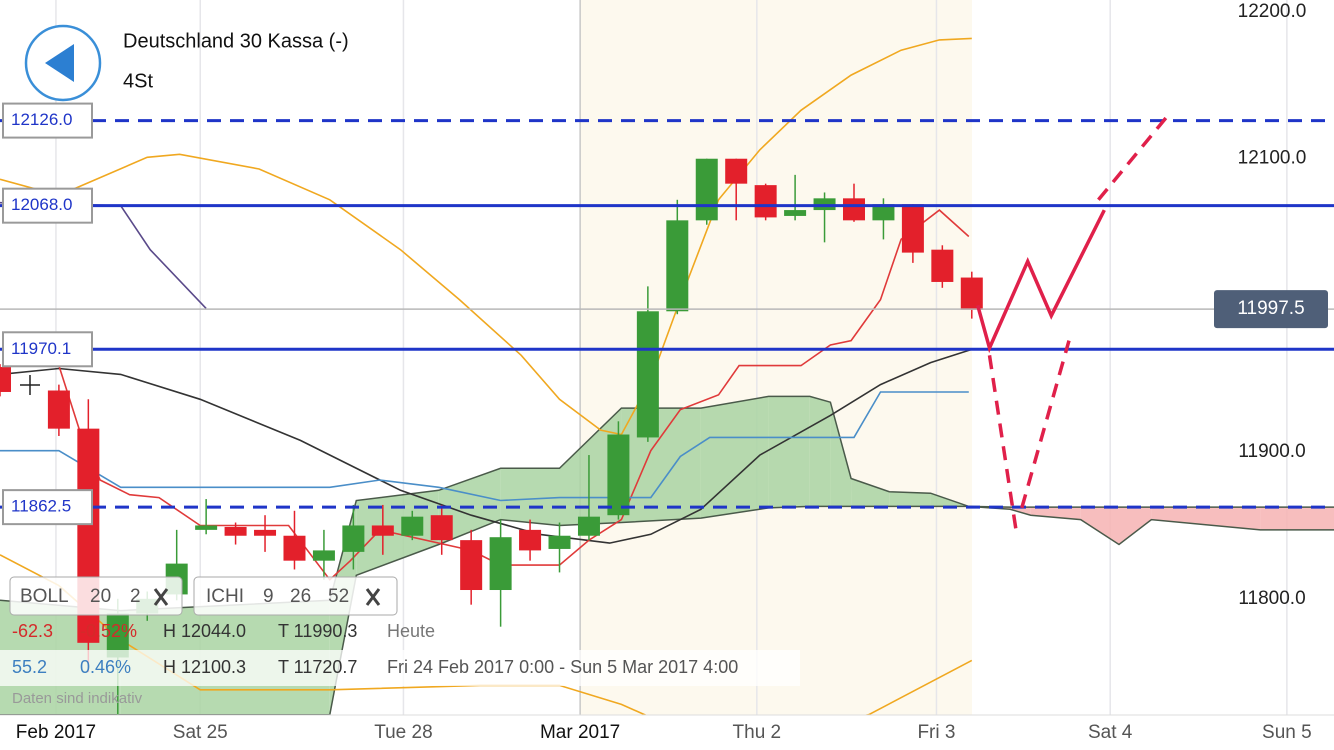 This screenshot has height=750, width=1334. What do you see at coordinates (411, 631) in the screenshot?
I see `period: Heute` at bounding box center [411, 631].